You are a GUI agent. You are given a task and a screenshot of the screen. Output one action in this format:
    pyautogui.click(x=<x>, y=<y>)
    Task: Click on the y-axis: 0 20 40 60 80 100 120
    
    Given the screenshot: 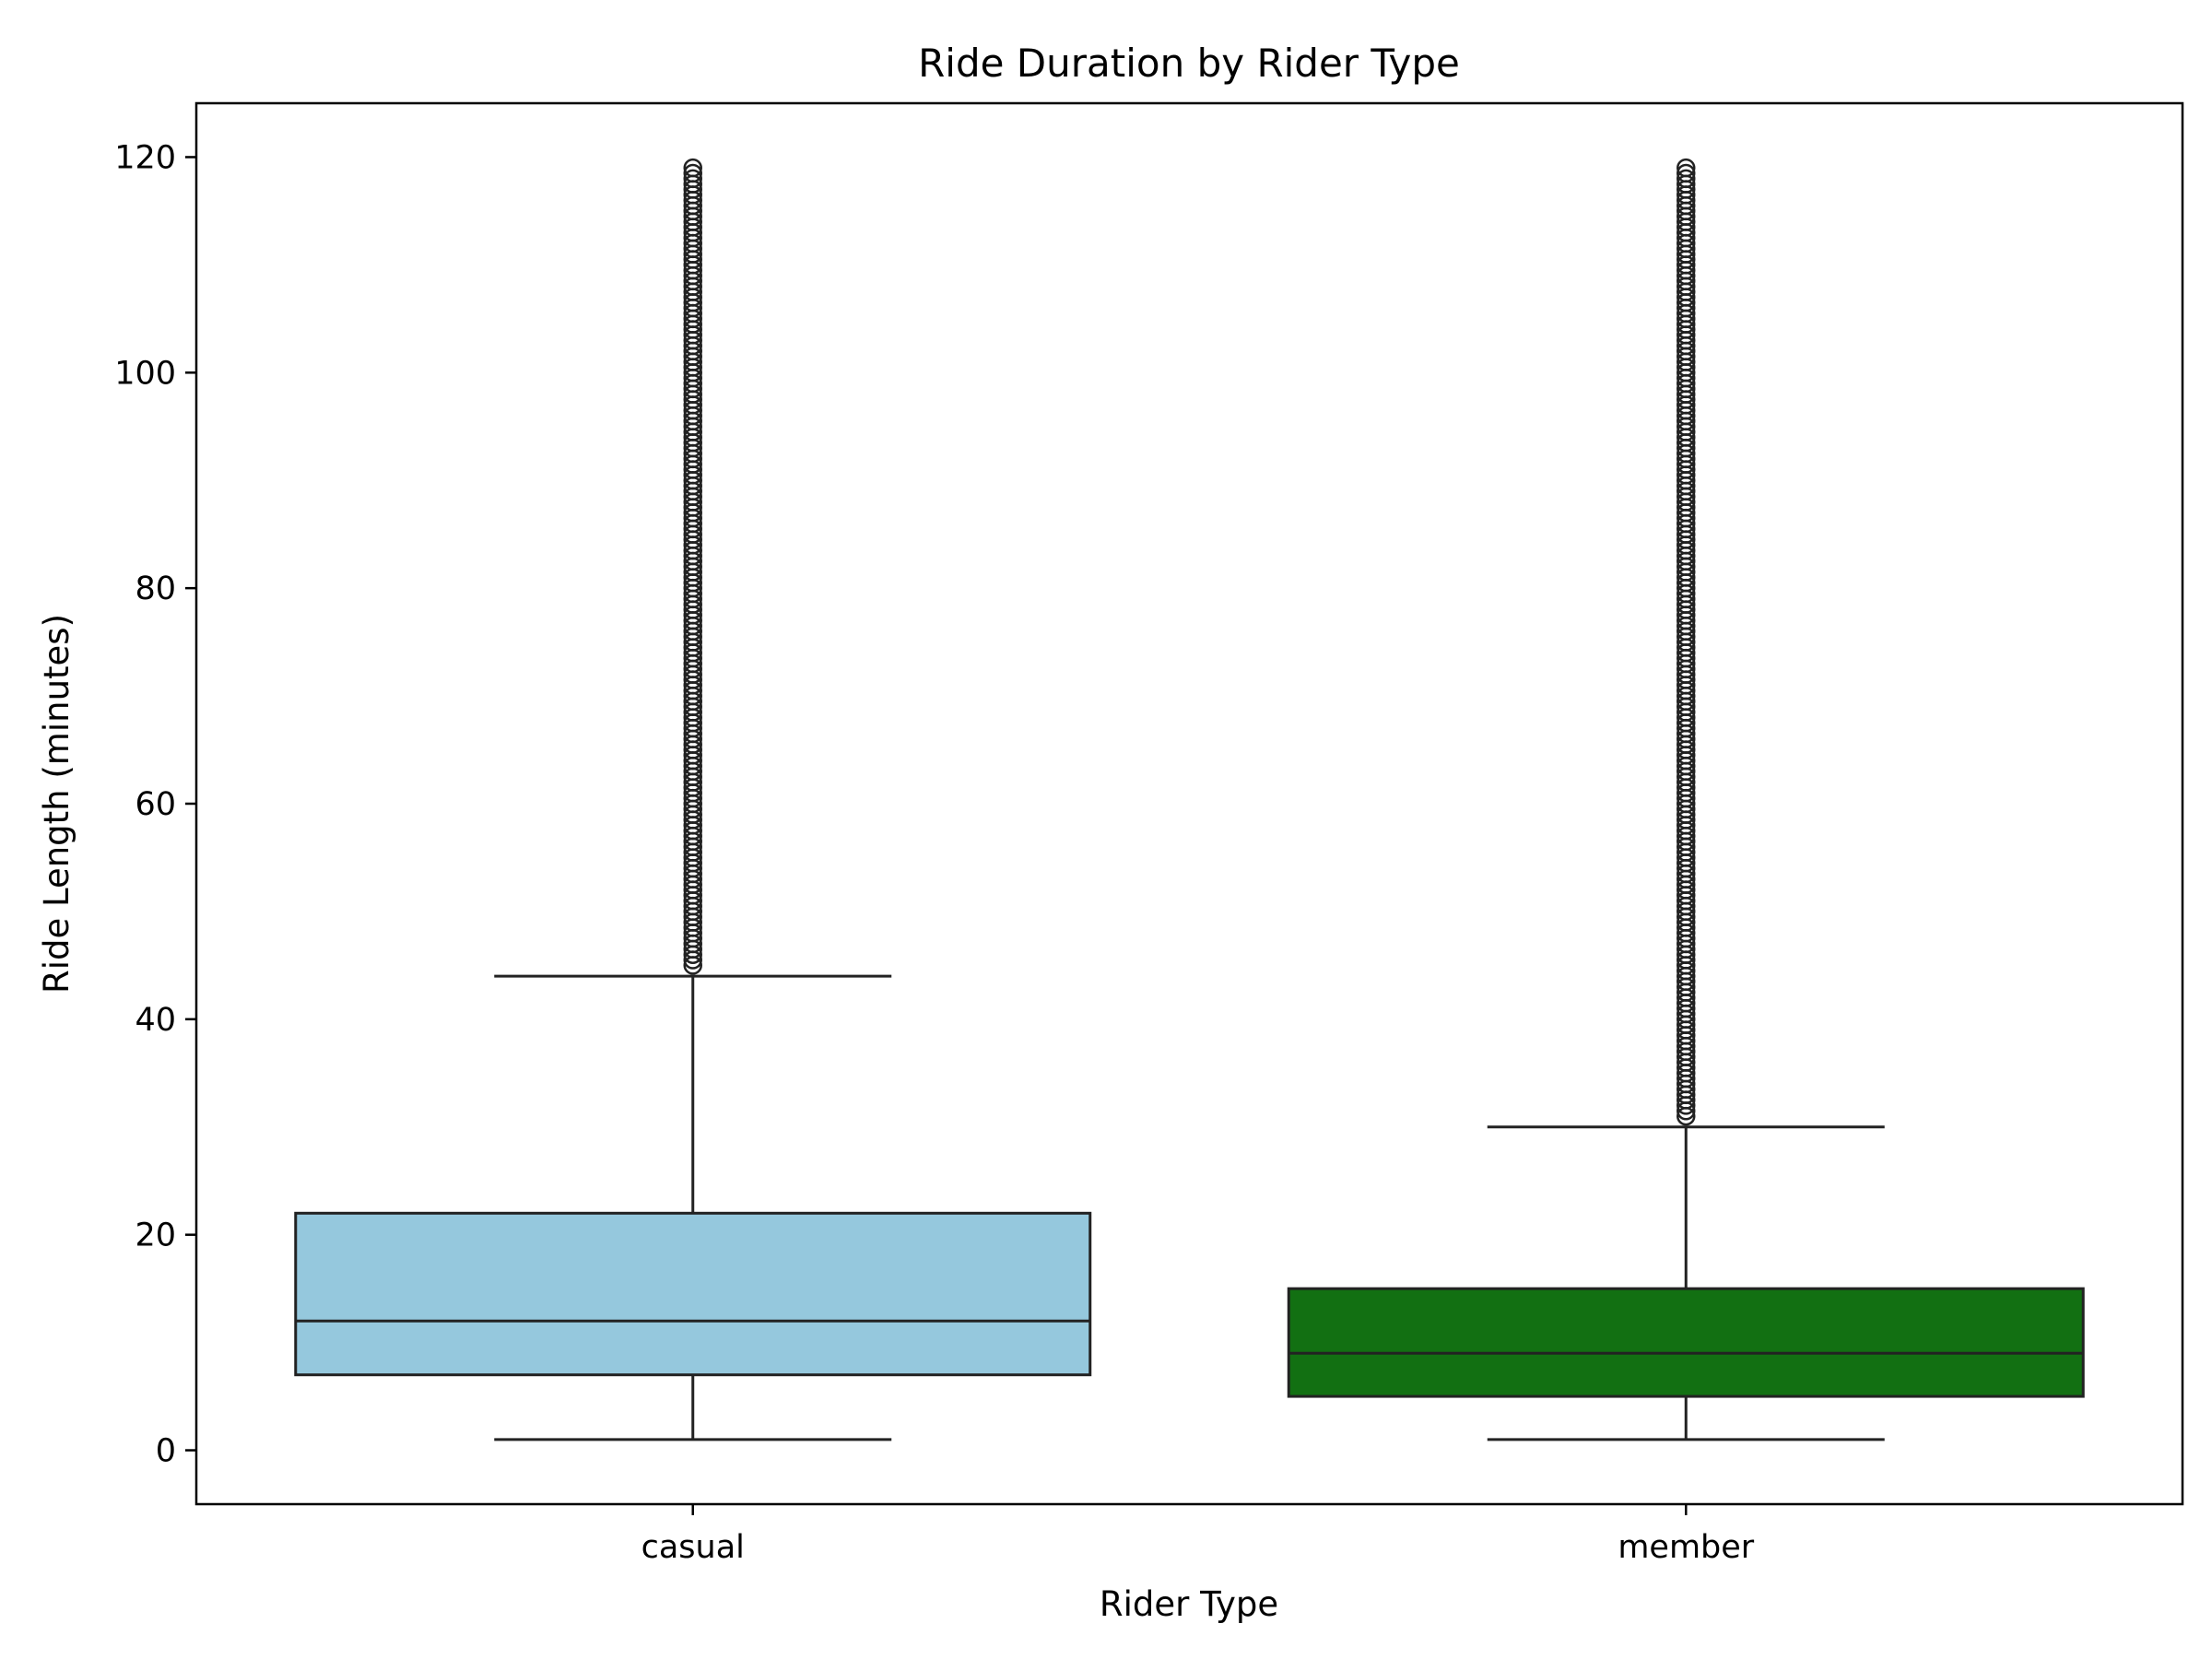 What is the action you would take?
    pyautogui.click(x=155, y=804)
    